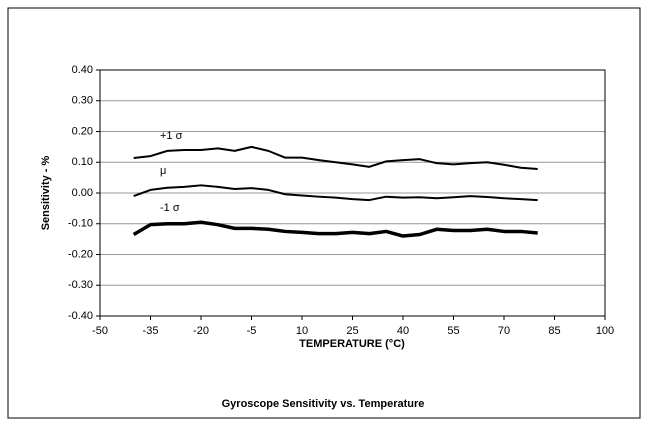 Image resolution: width=649 pixels, height=426 pixels. Describe the element at coordinates (453, 331) in the screenshot. I see `x-tick-label: 55` at that location.